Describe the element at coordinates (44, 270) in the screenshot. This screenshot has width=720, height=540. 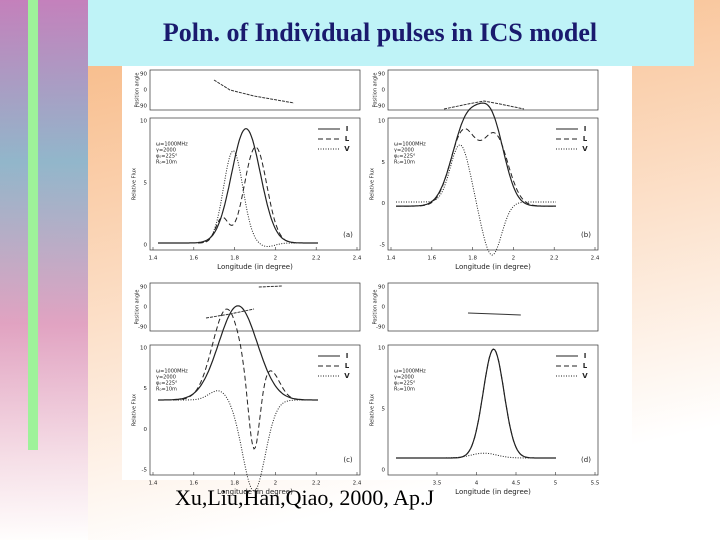
I see `texture-strip` at that location.